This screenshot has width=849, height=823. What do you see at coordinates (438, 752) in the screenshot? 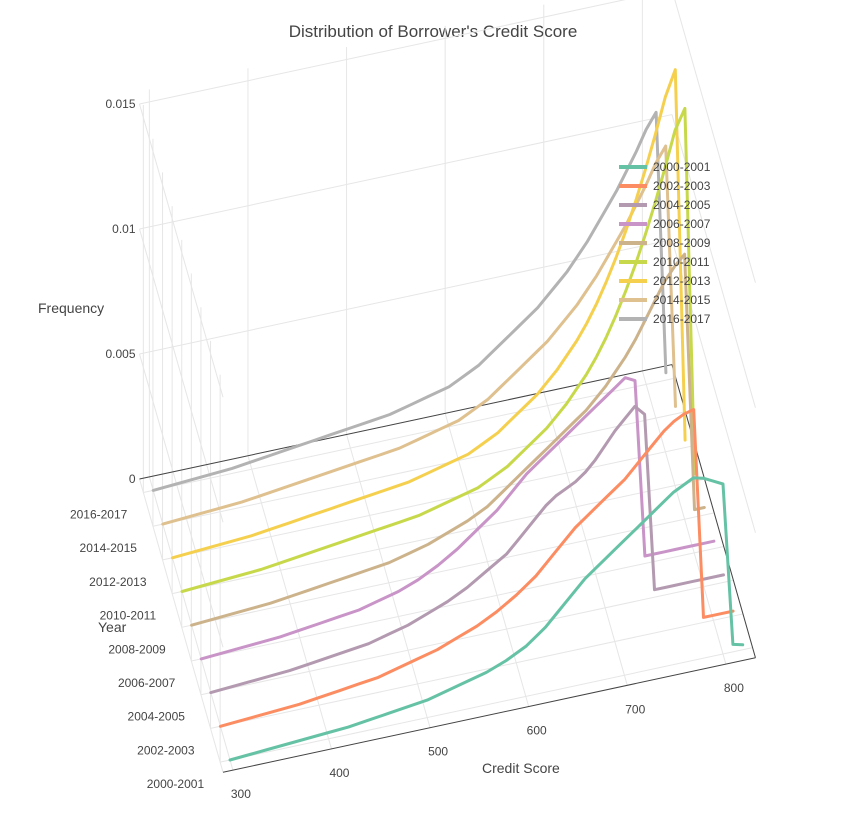
I see `credit-score-tick-label: 500` at bounding box center [438, 752].